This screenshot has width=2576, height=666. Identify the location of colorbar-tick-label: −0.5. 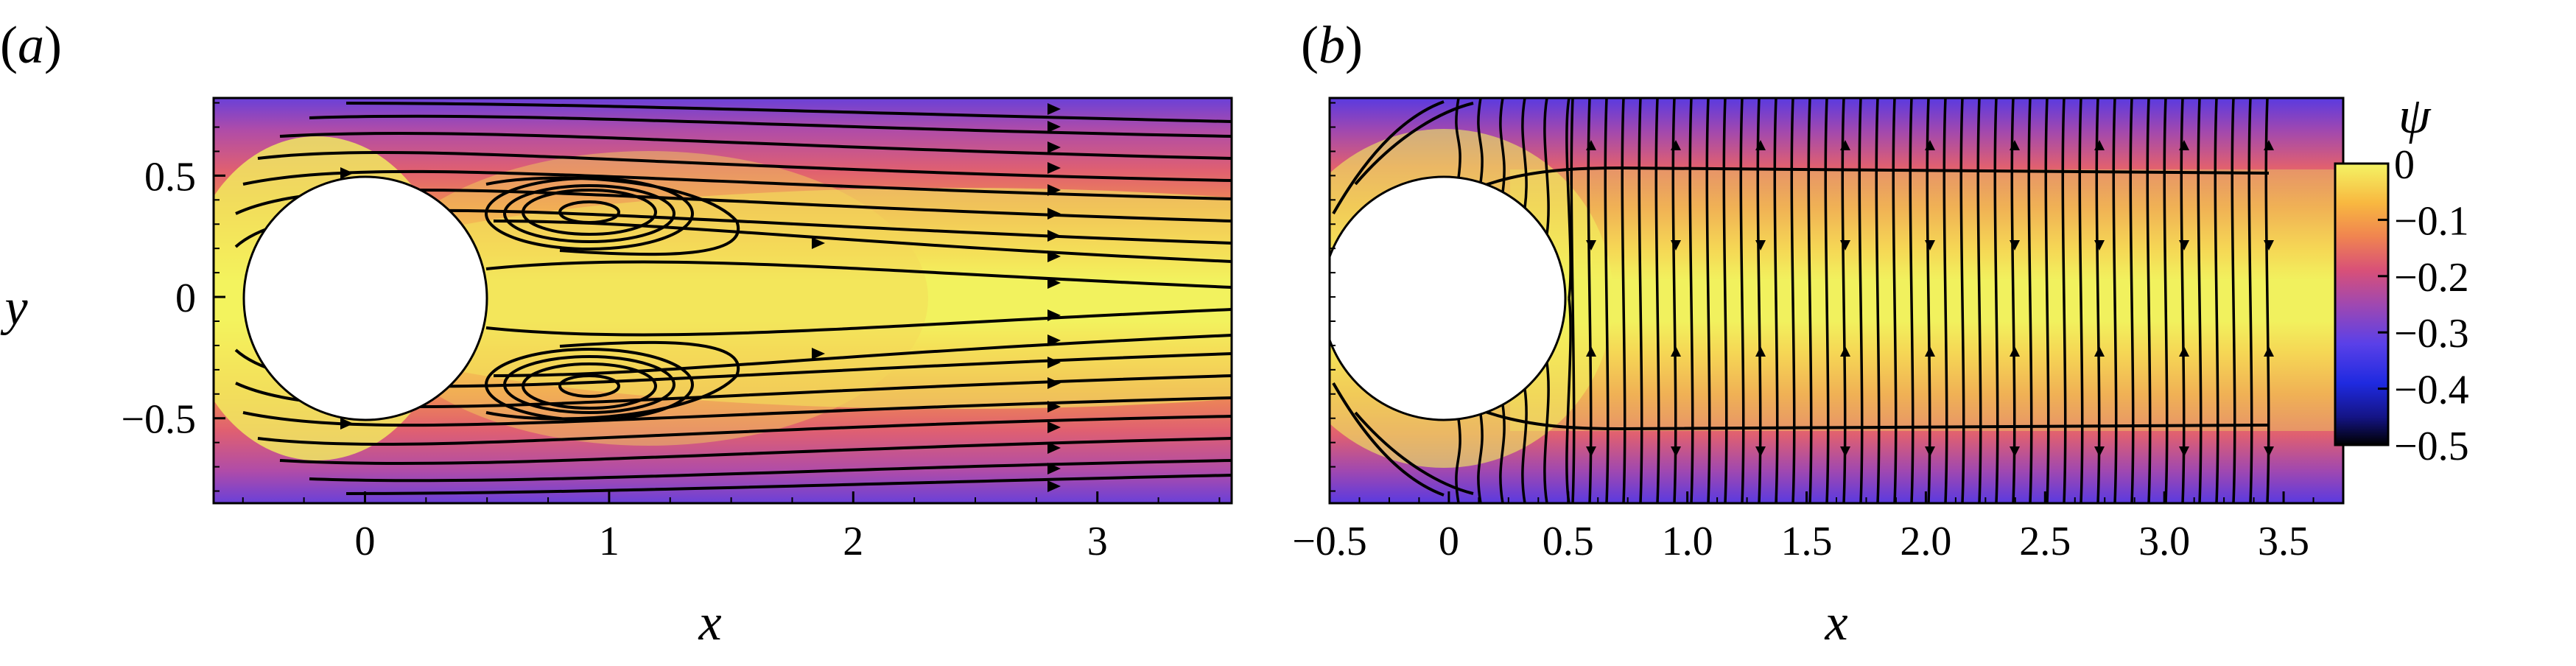
(2431, 446).